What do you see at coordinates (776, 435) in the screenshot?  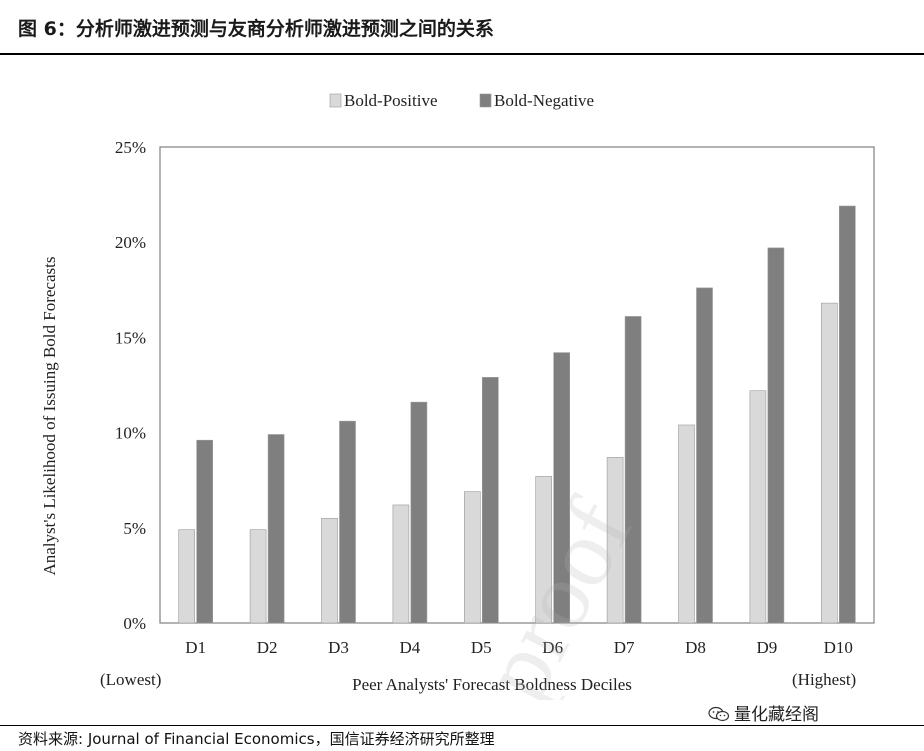 I see `bar-bold-negative-d9` at bounding box center [776, 435].